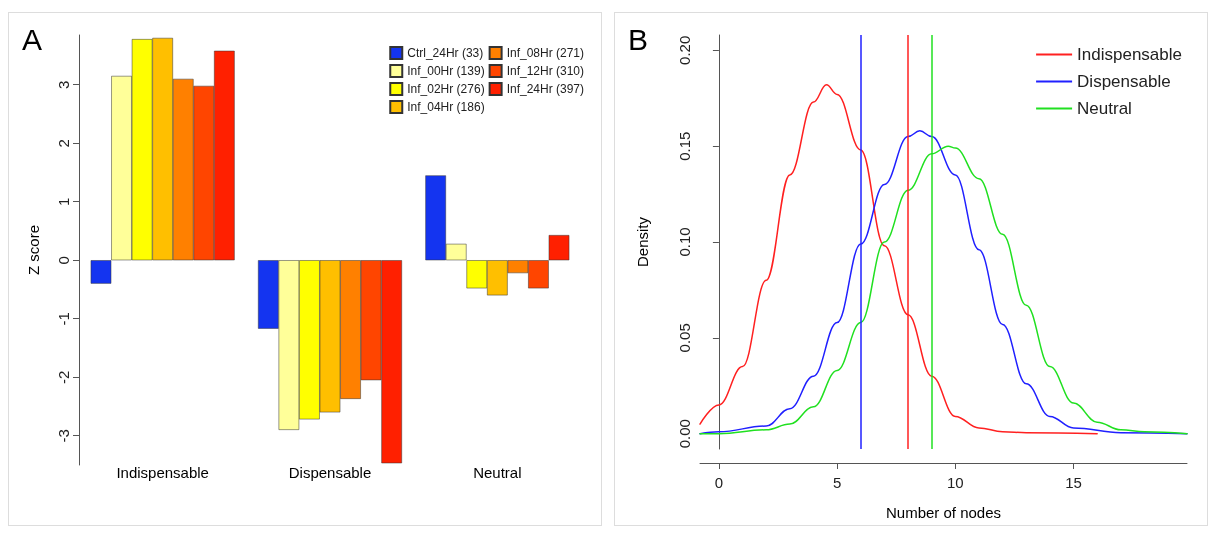  What do you see at coordinates (638, 39) in the screenshot?
I see `chart-title: B` at bounding box center [638, 39].